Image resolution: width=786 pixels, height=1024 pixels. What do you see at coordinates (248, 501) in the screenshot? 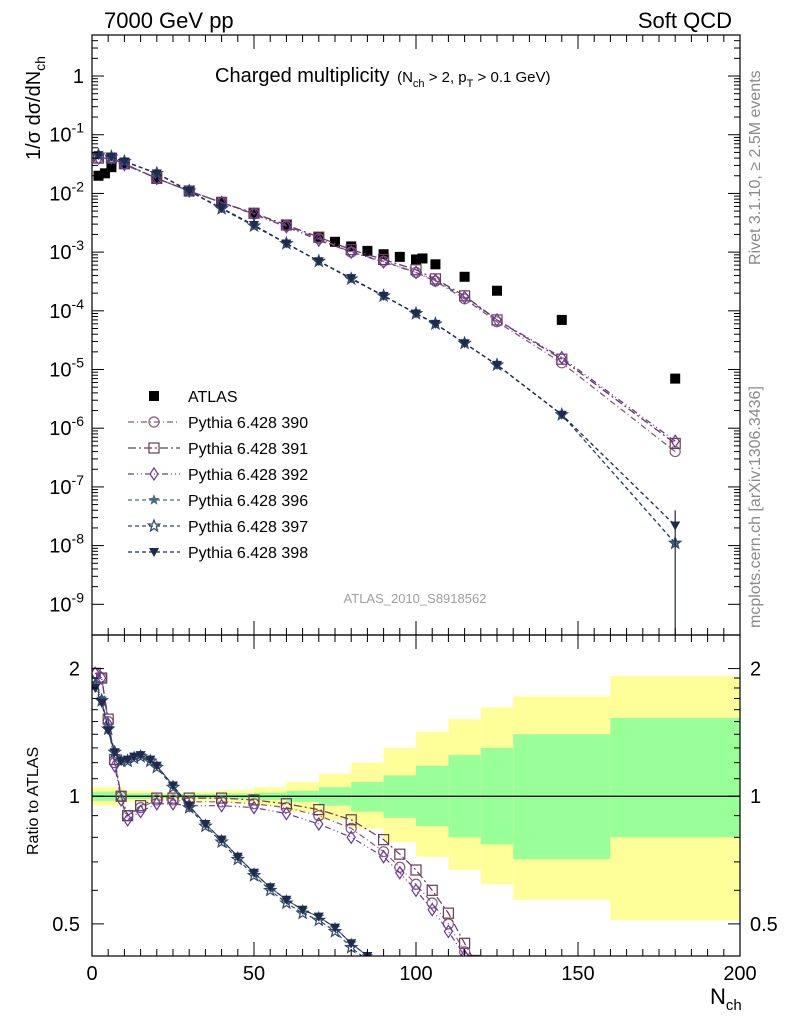
I see `legend-label: Pythia 6.428 396` at bounding box center [248, 501].